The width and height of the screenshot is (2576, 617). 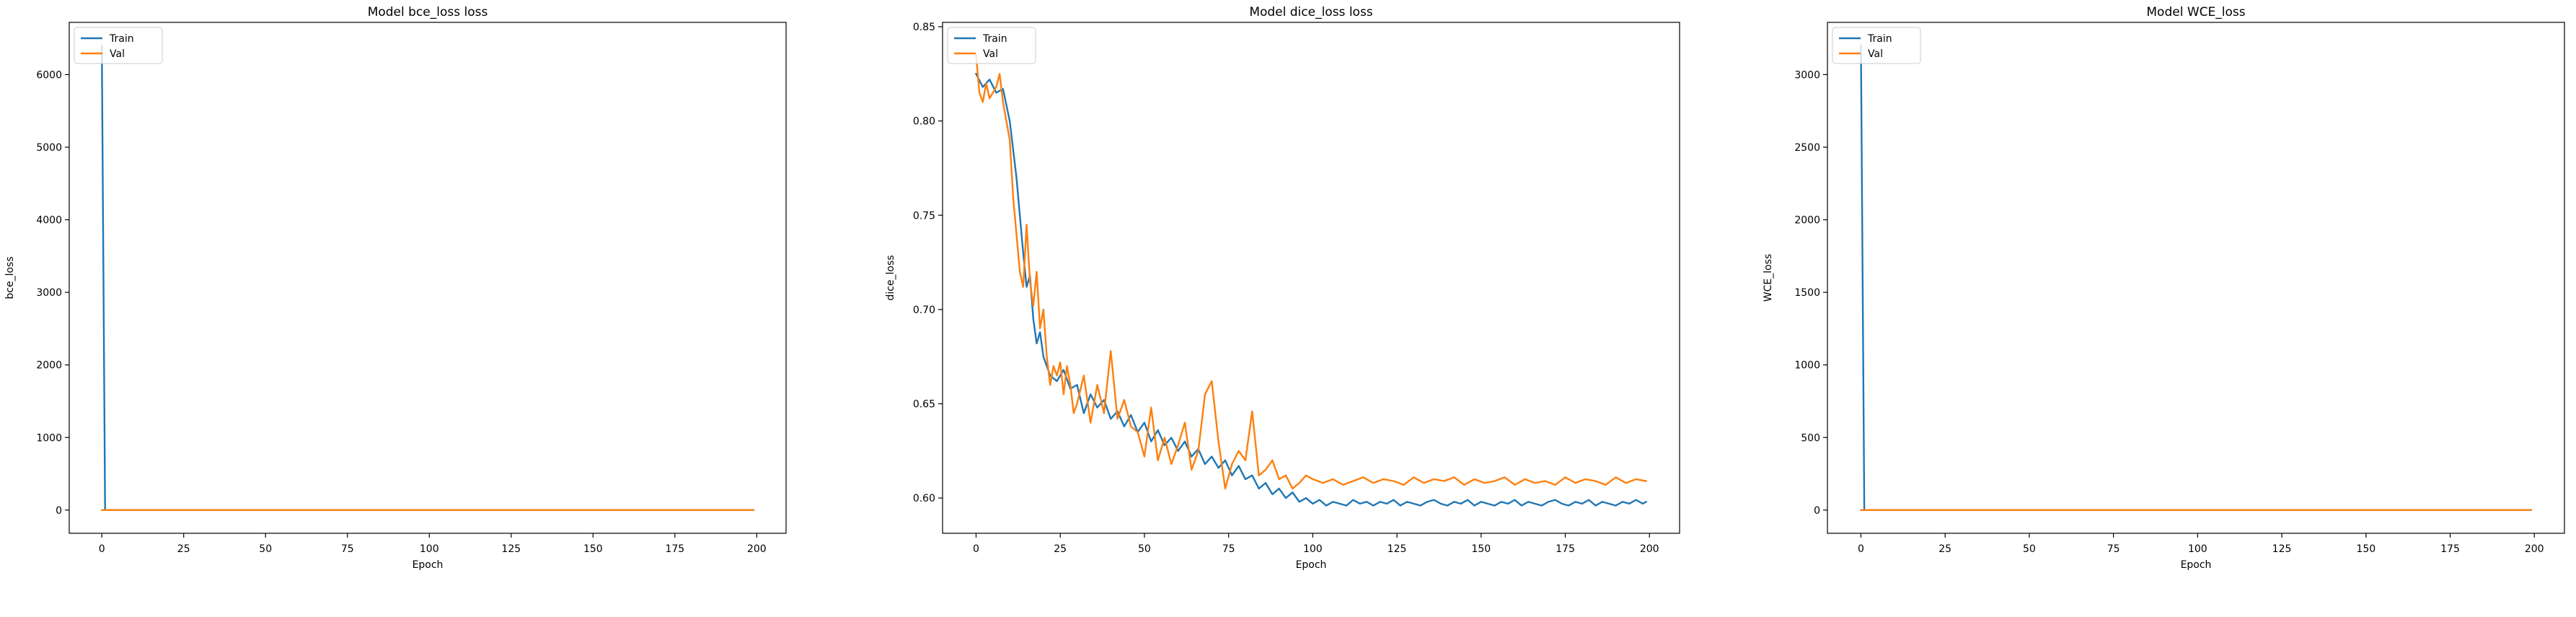 What do you see at coordinates (924, 310) in the screenshot?
I see `y-tick-label: 0.70` at bounding box center [924, 310].